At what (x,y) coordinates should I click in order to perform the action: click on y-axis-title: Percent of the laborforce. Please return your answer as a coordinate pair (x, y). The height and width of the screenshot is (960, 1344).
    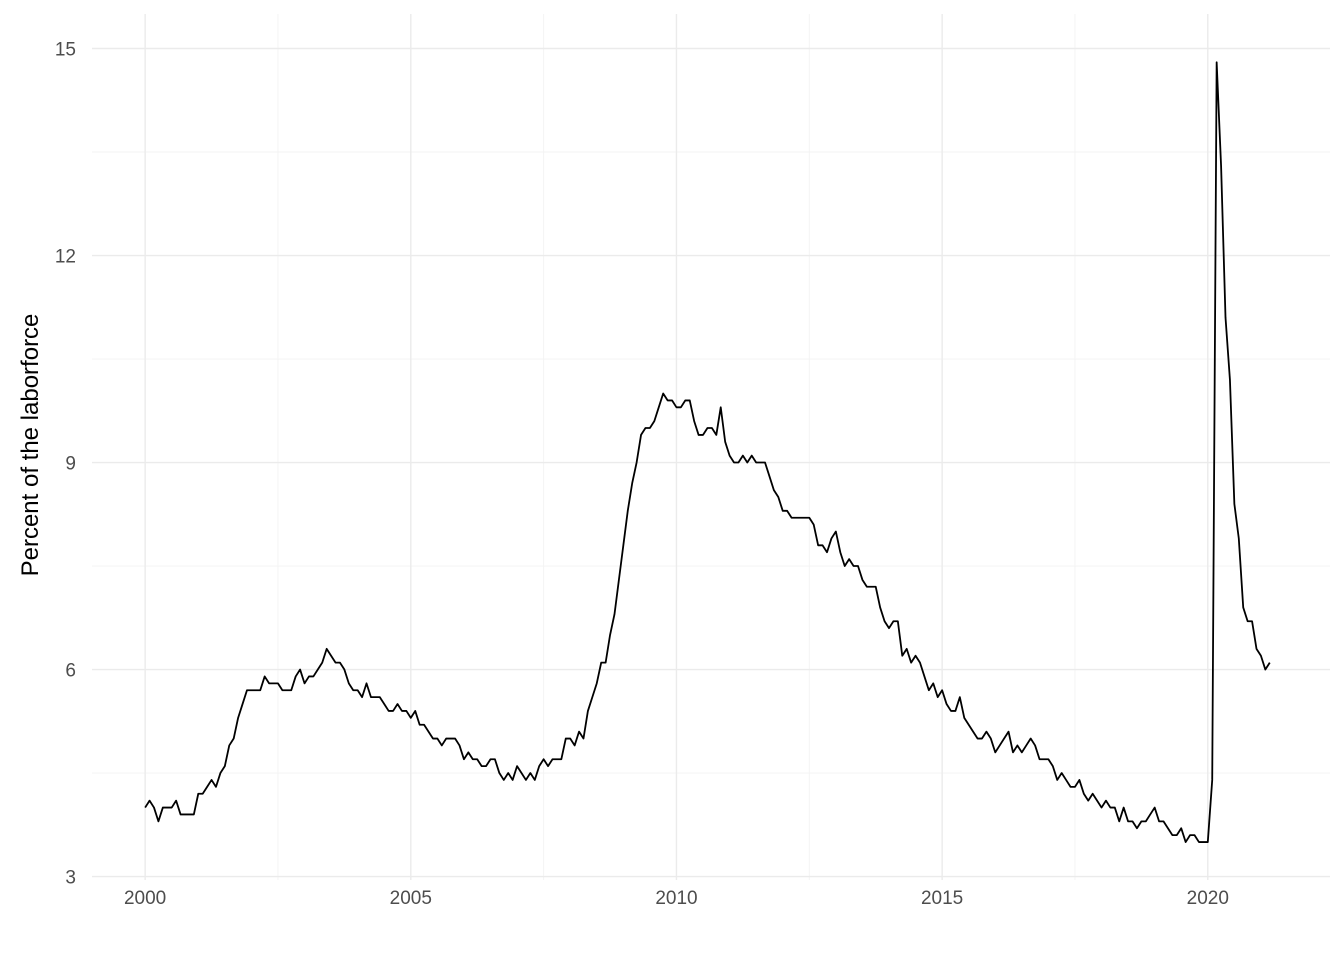
    Looking at the image, I should click on (30, 445).